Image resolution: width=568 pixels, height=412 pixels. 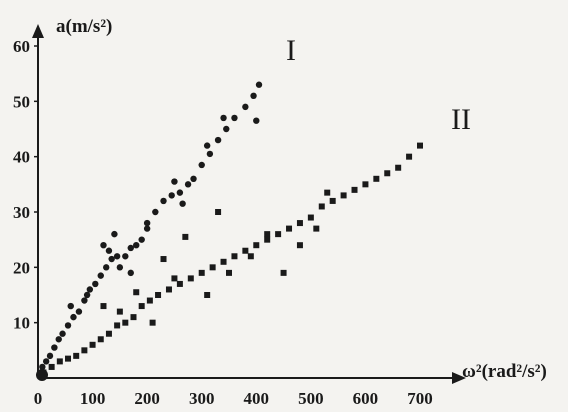 What do you see at coordinates (38, 398) in the screenshot?
I see `x-tick-label: 0` at bounding box center [38, 398].